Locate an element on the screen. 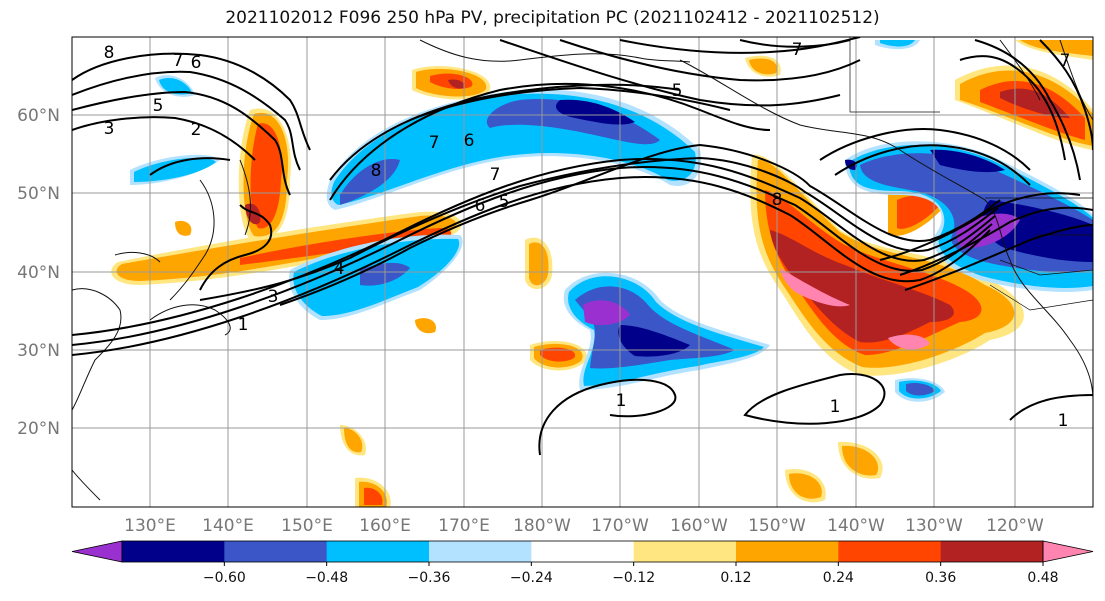 This screenshot has height=601, width=1105. lat-label: 30°N is located at coordinates (38, 351).